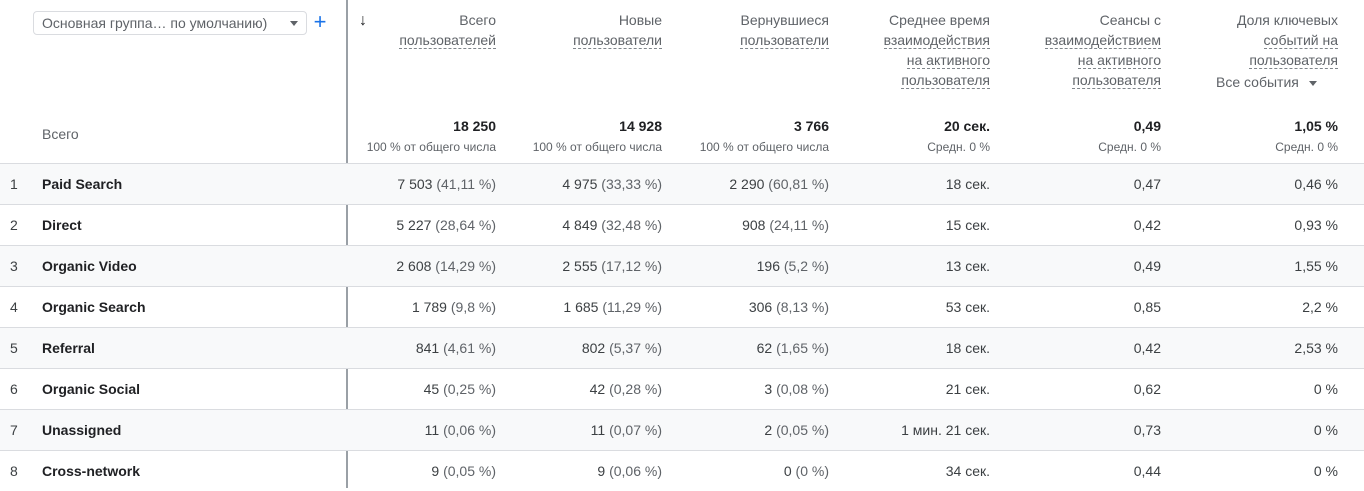  I want to click on channel-name: Organic Search, so click(94, 307).